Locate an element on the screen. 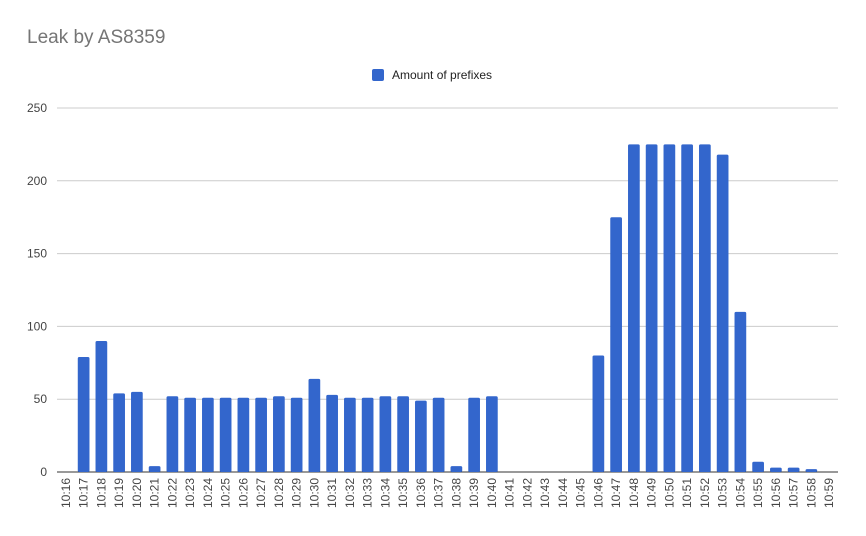 The width and height of the screenshot is (866, 536). x-tick-label: 10:39 is located at coordinates (474, 493).